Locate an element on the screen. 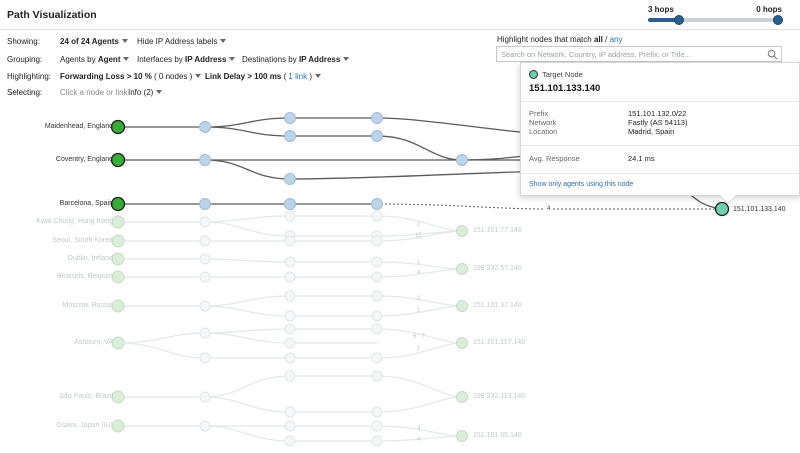 The height and width of the screenshot is (453, 800). prefix-label: Prefix is located at coordinates (539, 113).